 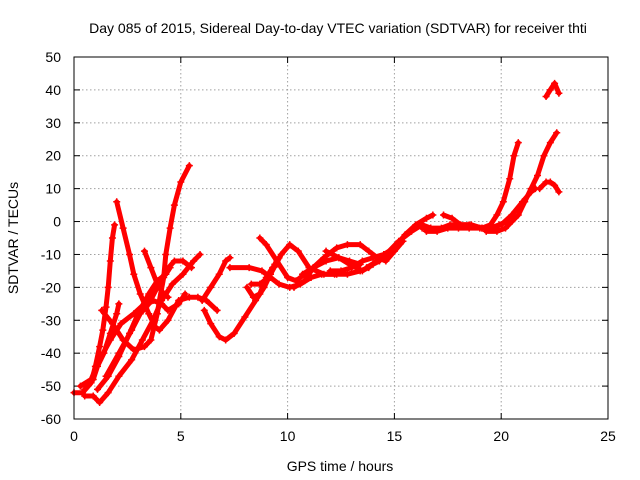 I want to click on y-tick-label: 20, so click(x=53, y=156).